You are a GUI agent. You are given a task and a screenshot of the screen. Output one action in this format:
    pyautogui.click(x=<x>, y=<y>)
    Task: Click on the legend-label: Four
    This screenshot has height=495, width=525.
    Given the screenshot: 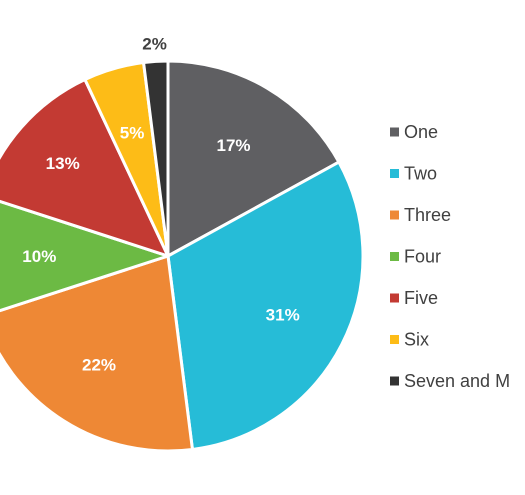 What is the action you would take?
    pyautogui.click(x=422, y=257)
    